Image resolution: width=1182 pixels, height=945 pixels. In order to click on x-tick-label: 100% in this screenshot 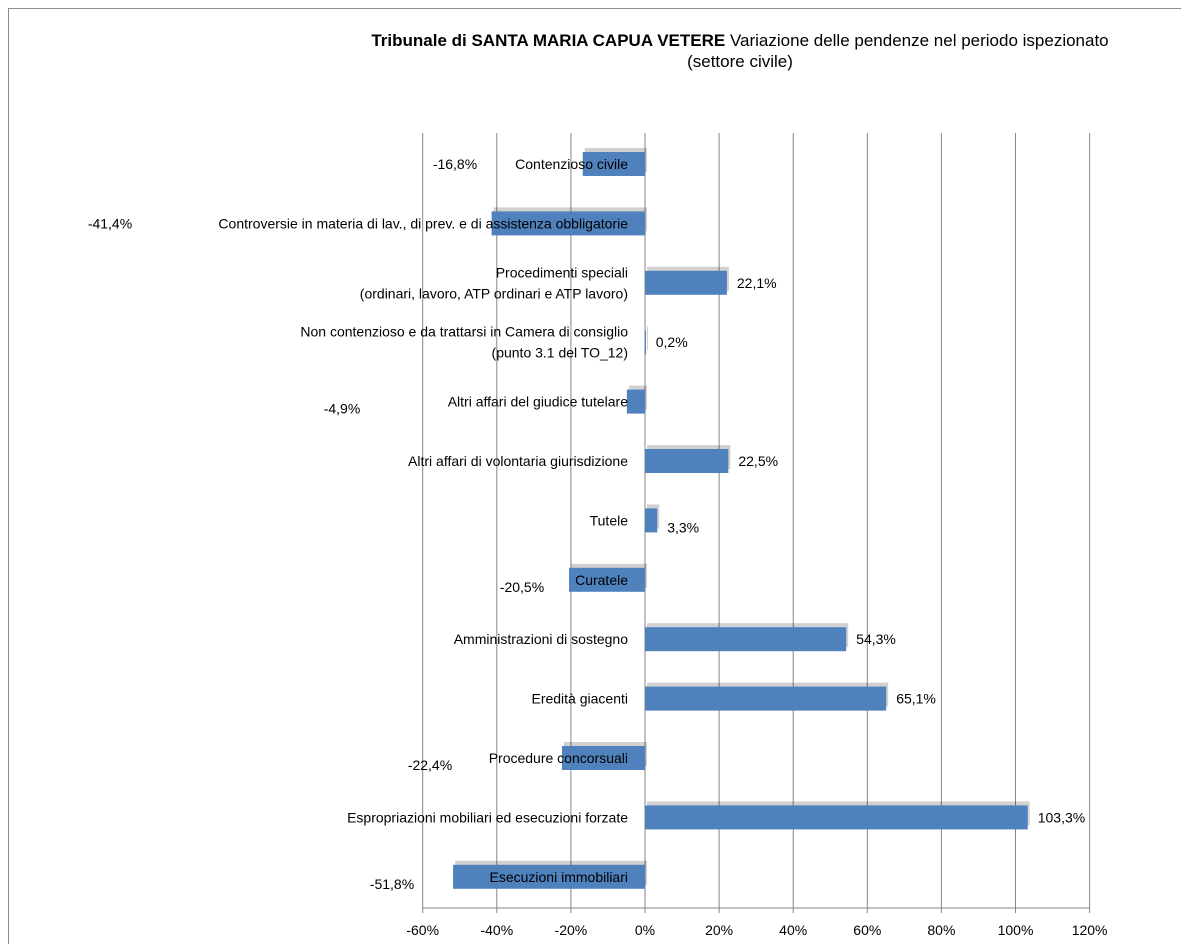, I will do `click(1016, 930)`.